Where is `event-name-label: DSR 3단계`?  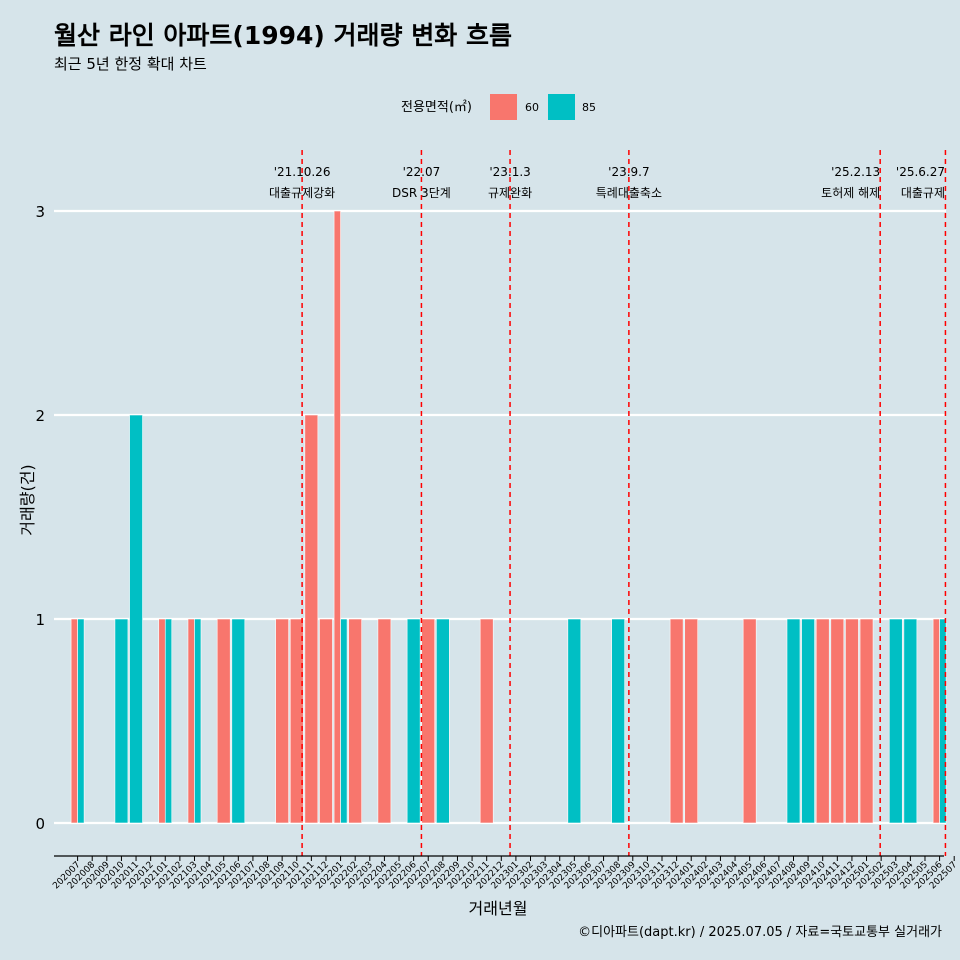
event-name-label: DSR 3단계 is located at coordinates (421, 193).